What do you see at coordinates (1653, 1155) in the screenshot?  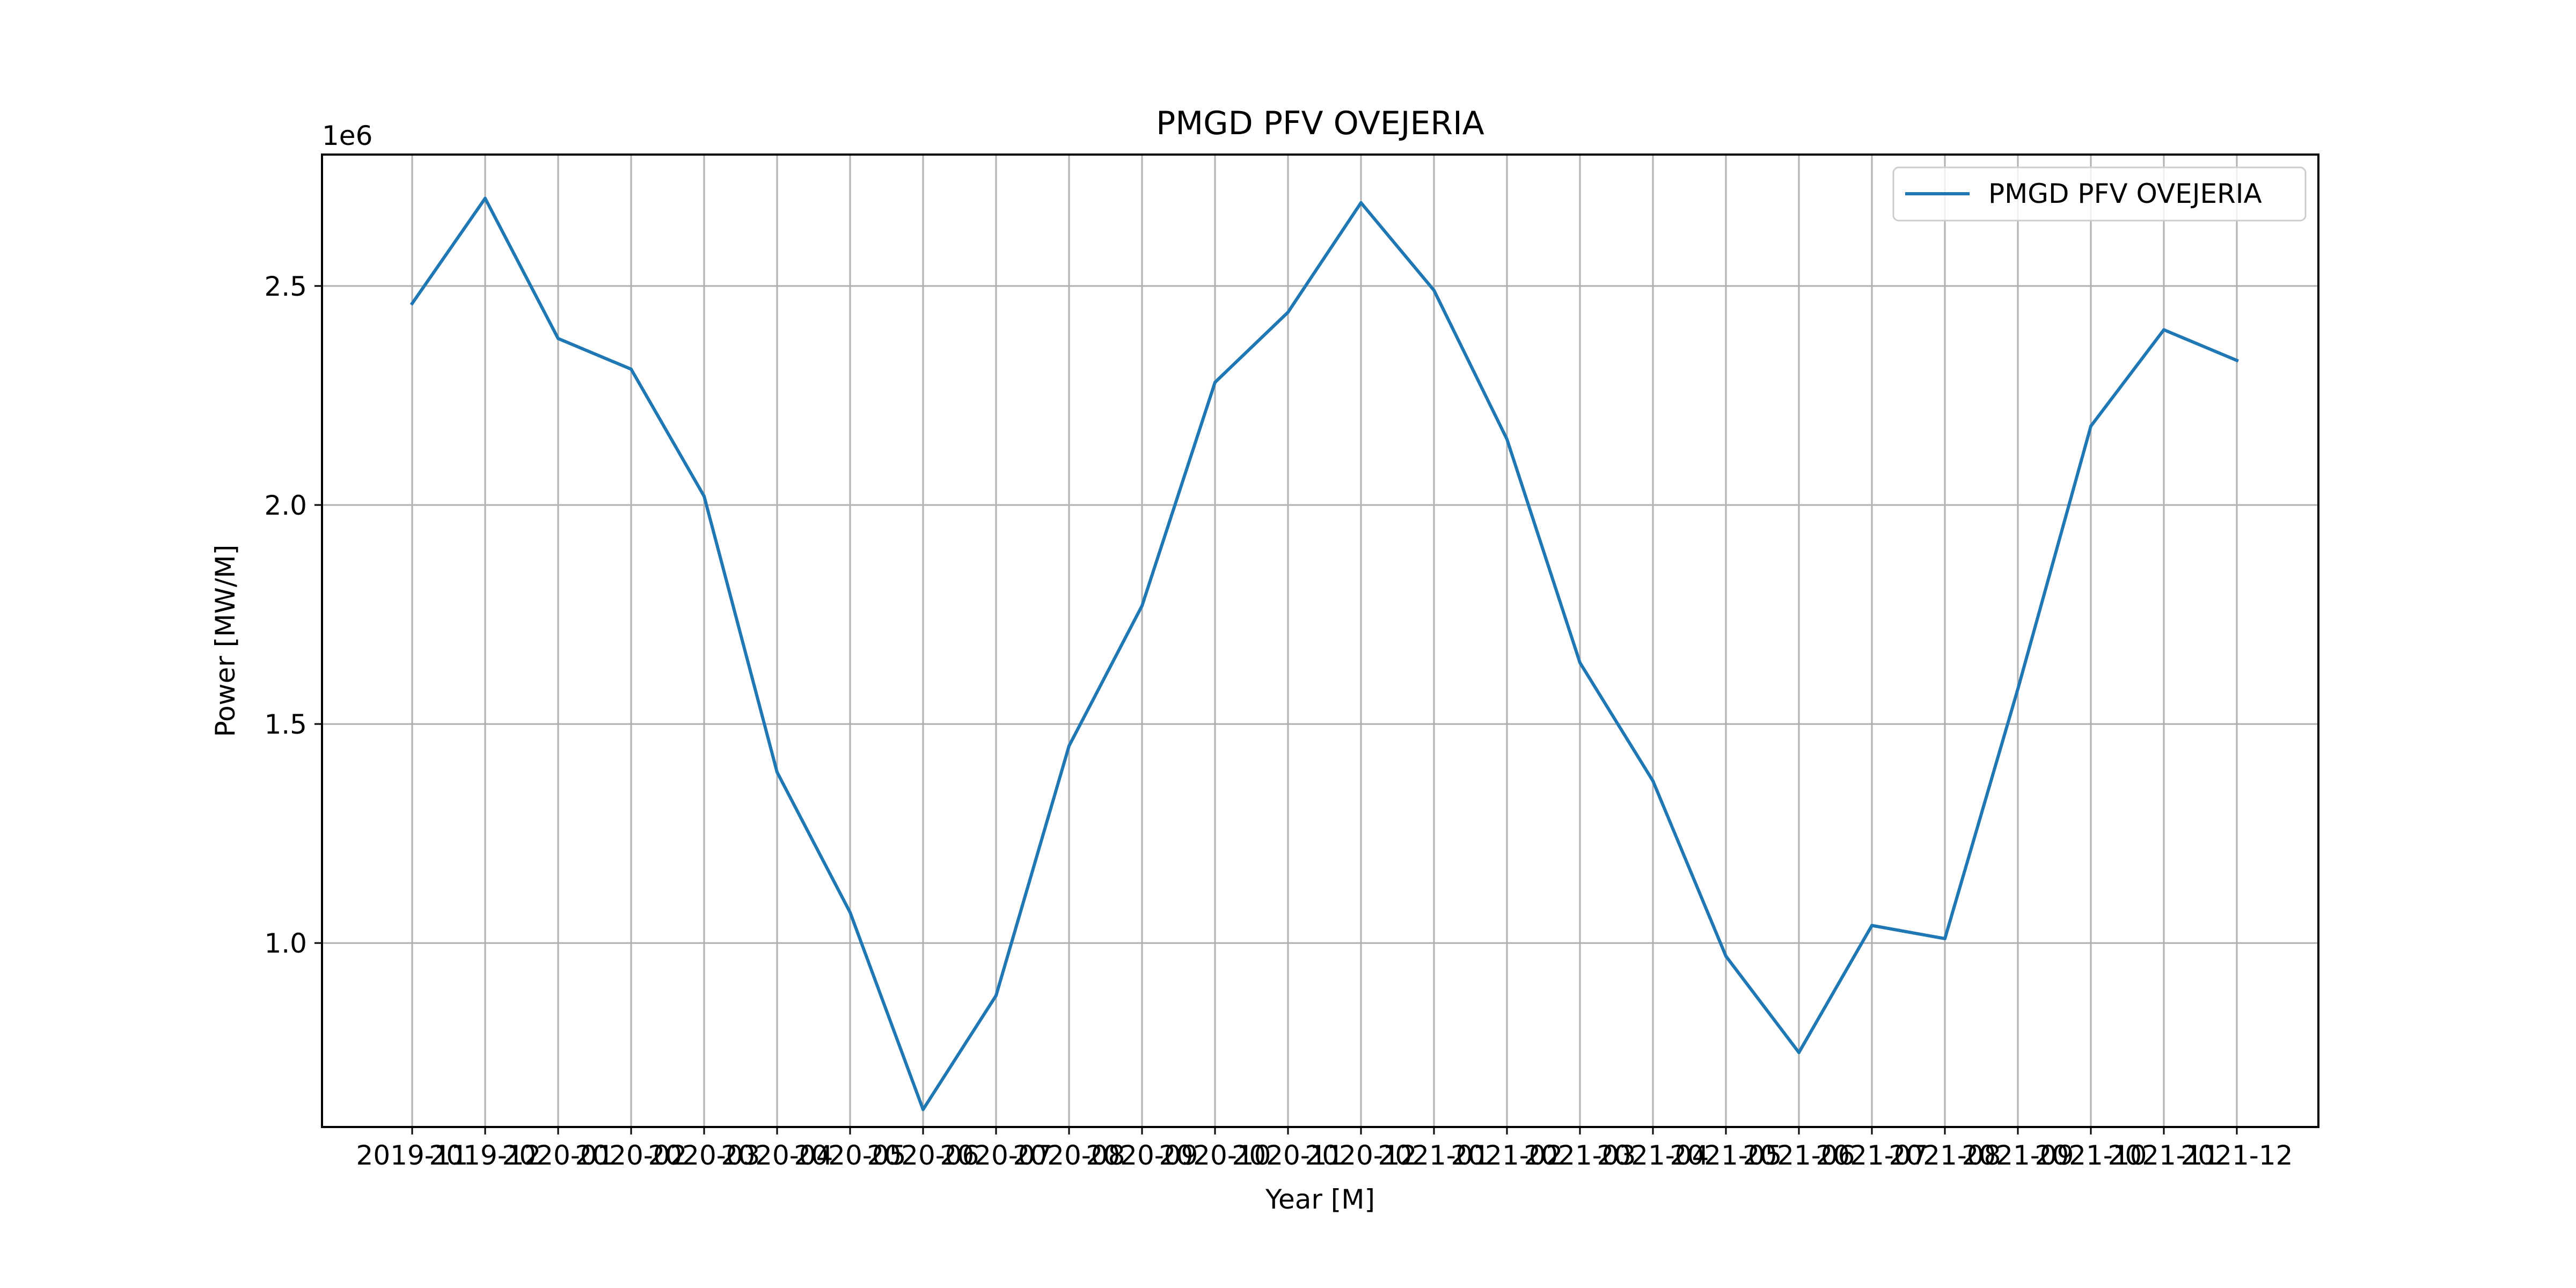 I see `x-tick-label: 2021-04` at bounding box center [1653, 1155].